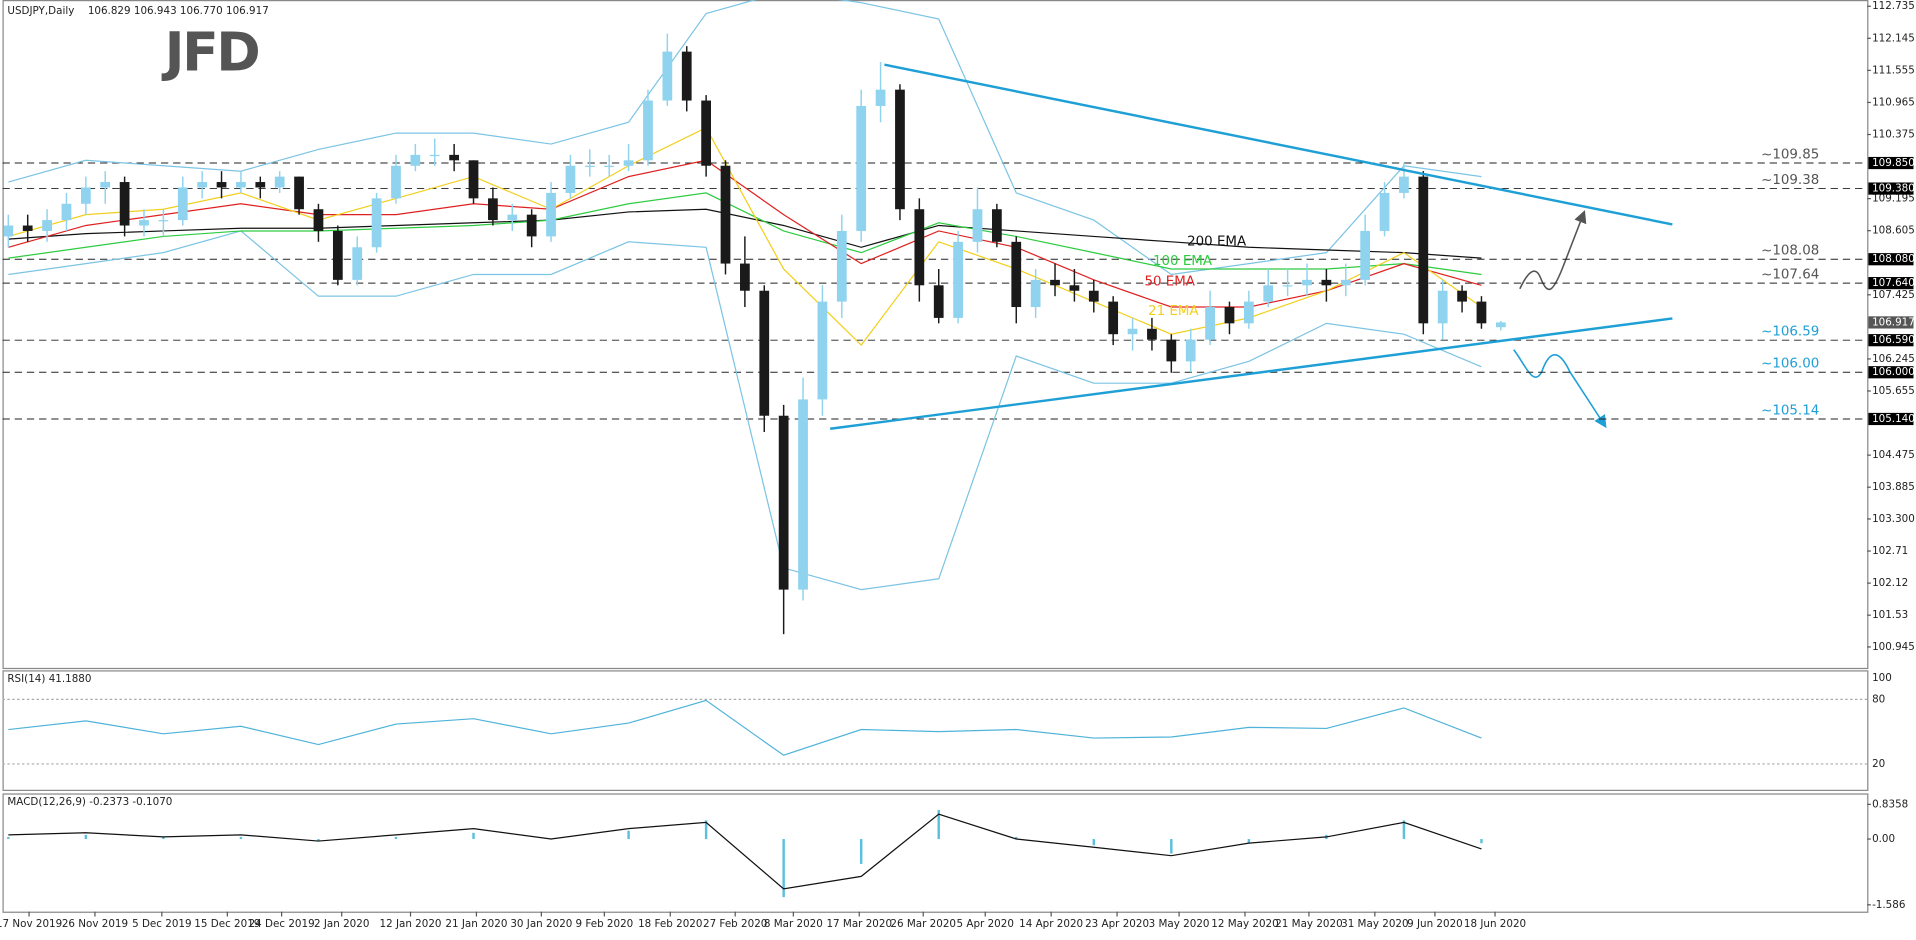 This screenshot has width=1916, height=940. What do you see at coordinates (1893, 70) in the screenshot?
I see `y-tick-label: 111.555` at bounding box center [1893, 70].